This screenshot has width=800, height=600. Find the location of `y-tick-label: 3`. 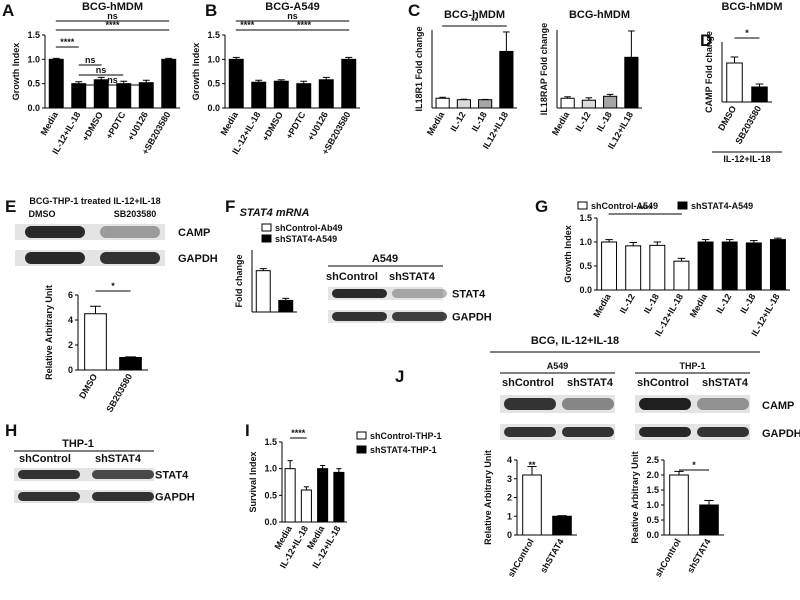

y-tick-label: 3 is located at coordinates (509, 479).